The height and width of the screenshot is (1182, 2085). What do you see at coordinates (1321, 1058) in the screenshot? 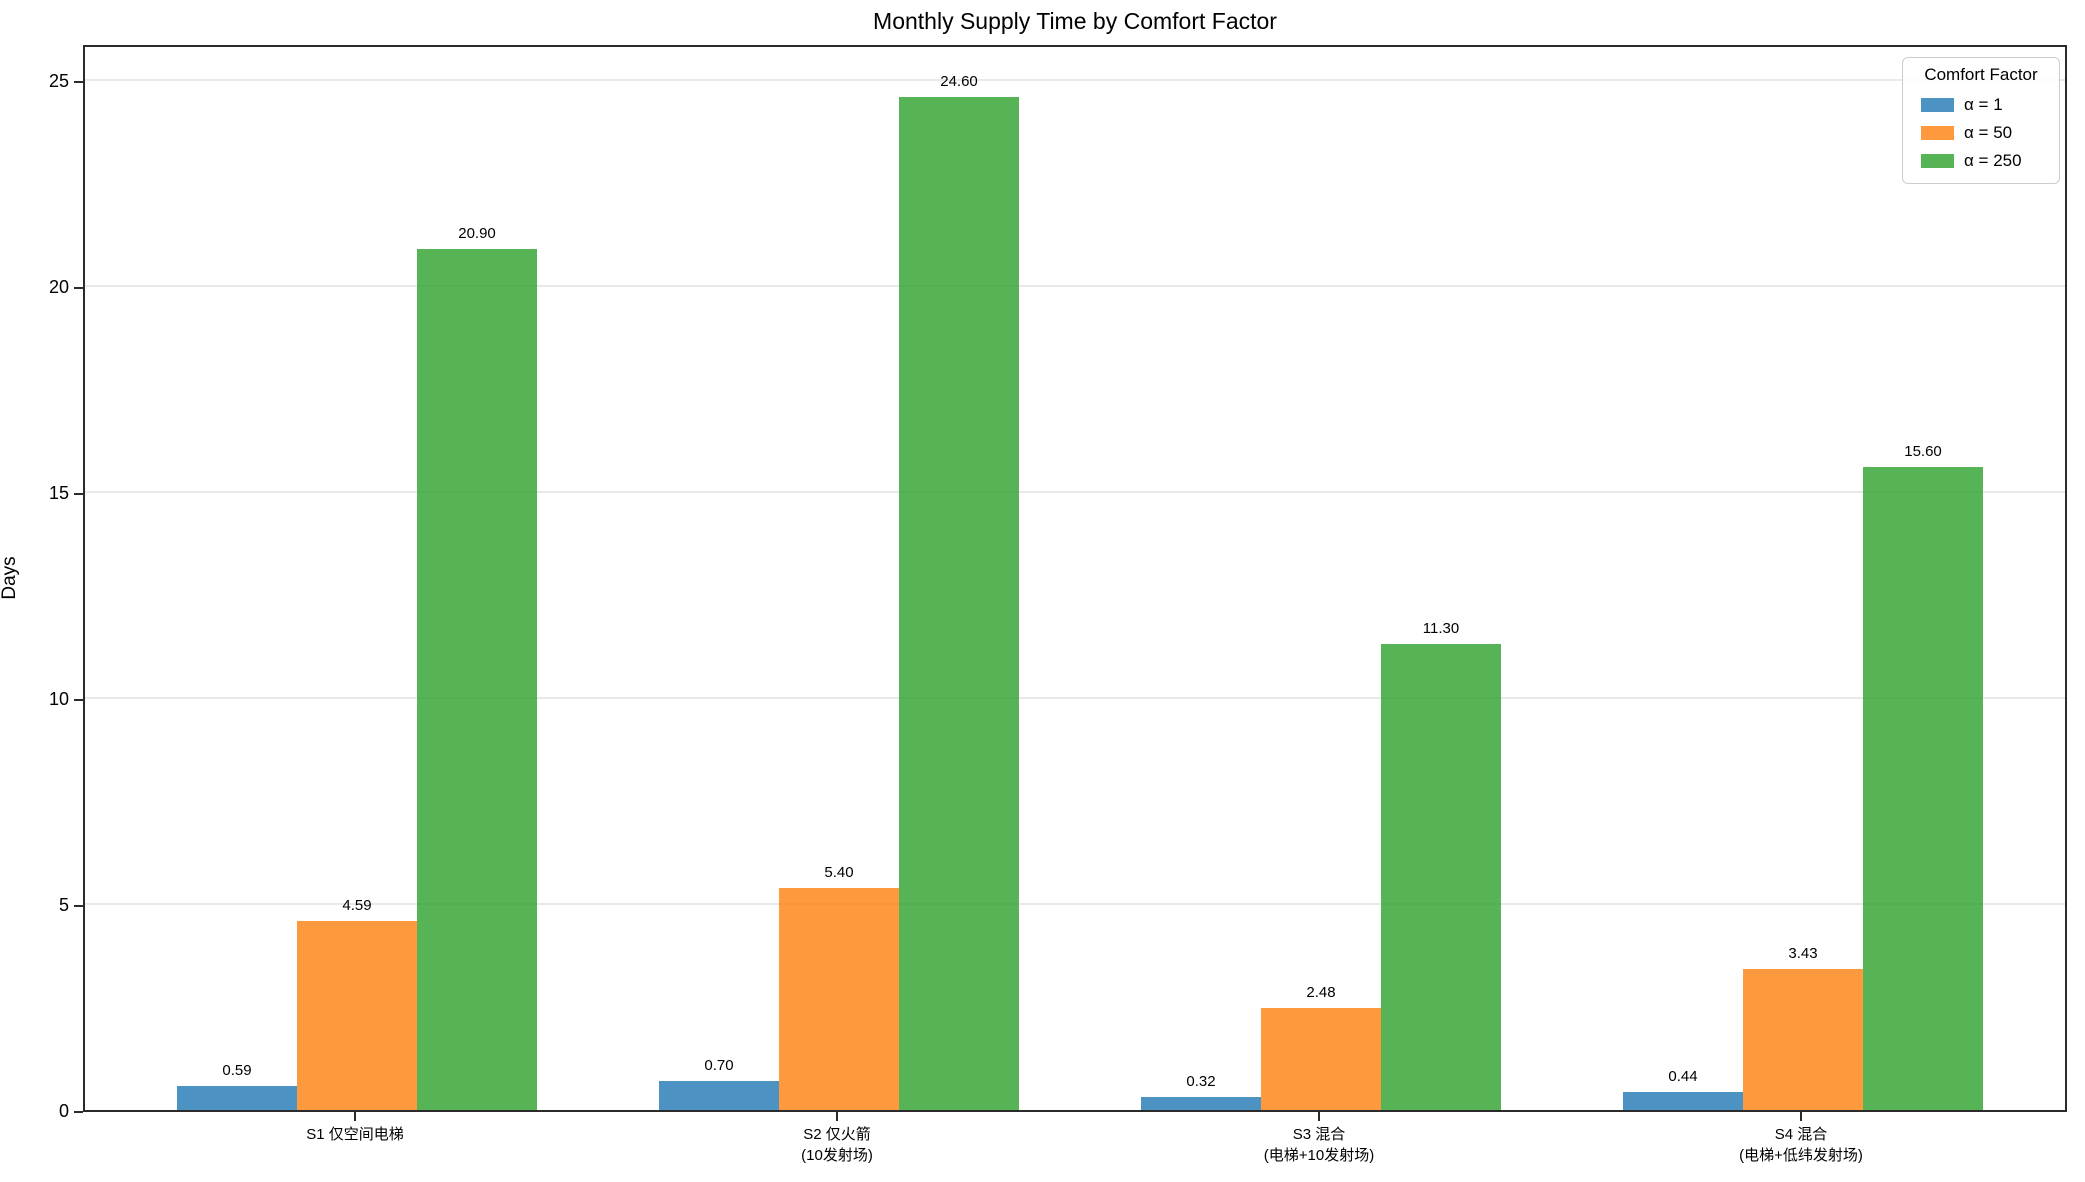
I see `bar-α=50-group3` at bounding box center [1321, 1058].